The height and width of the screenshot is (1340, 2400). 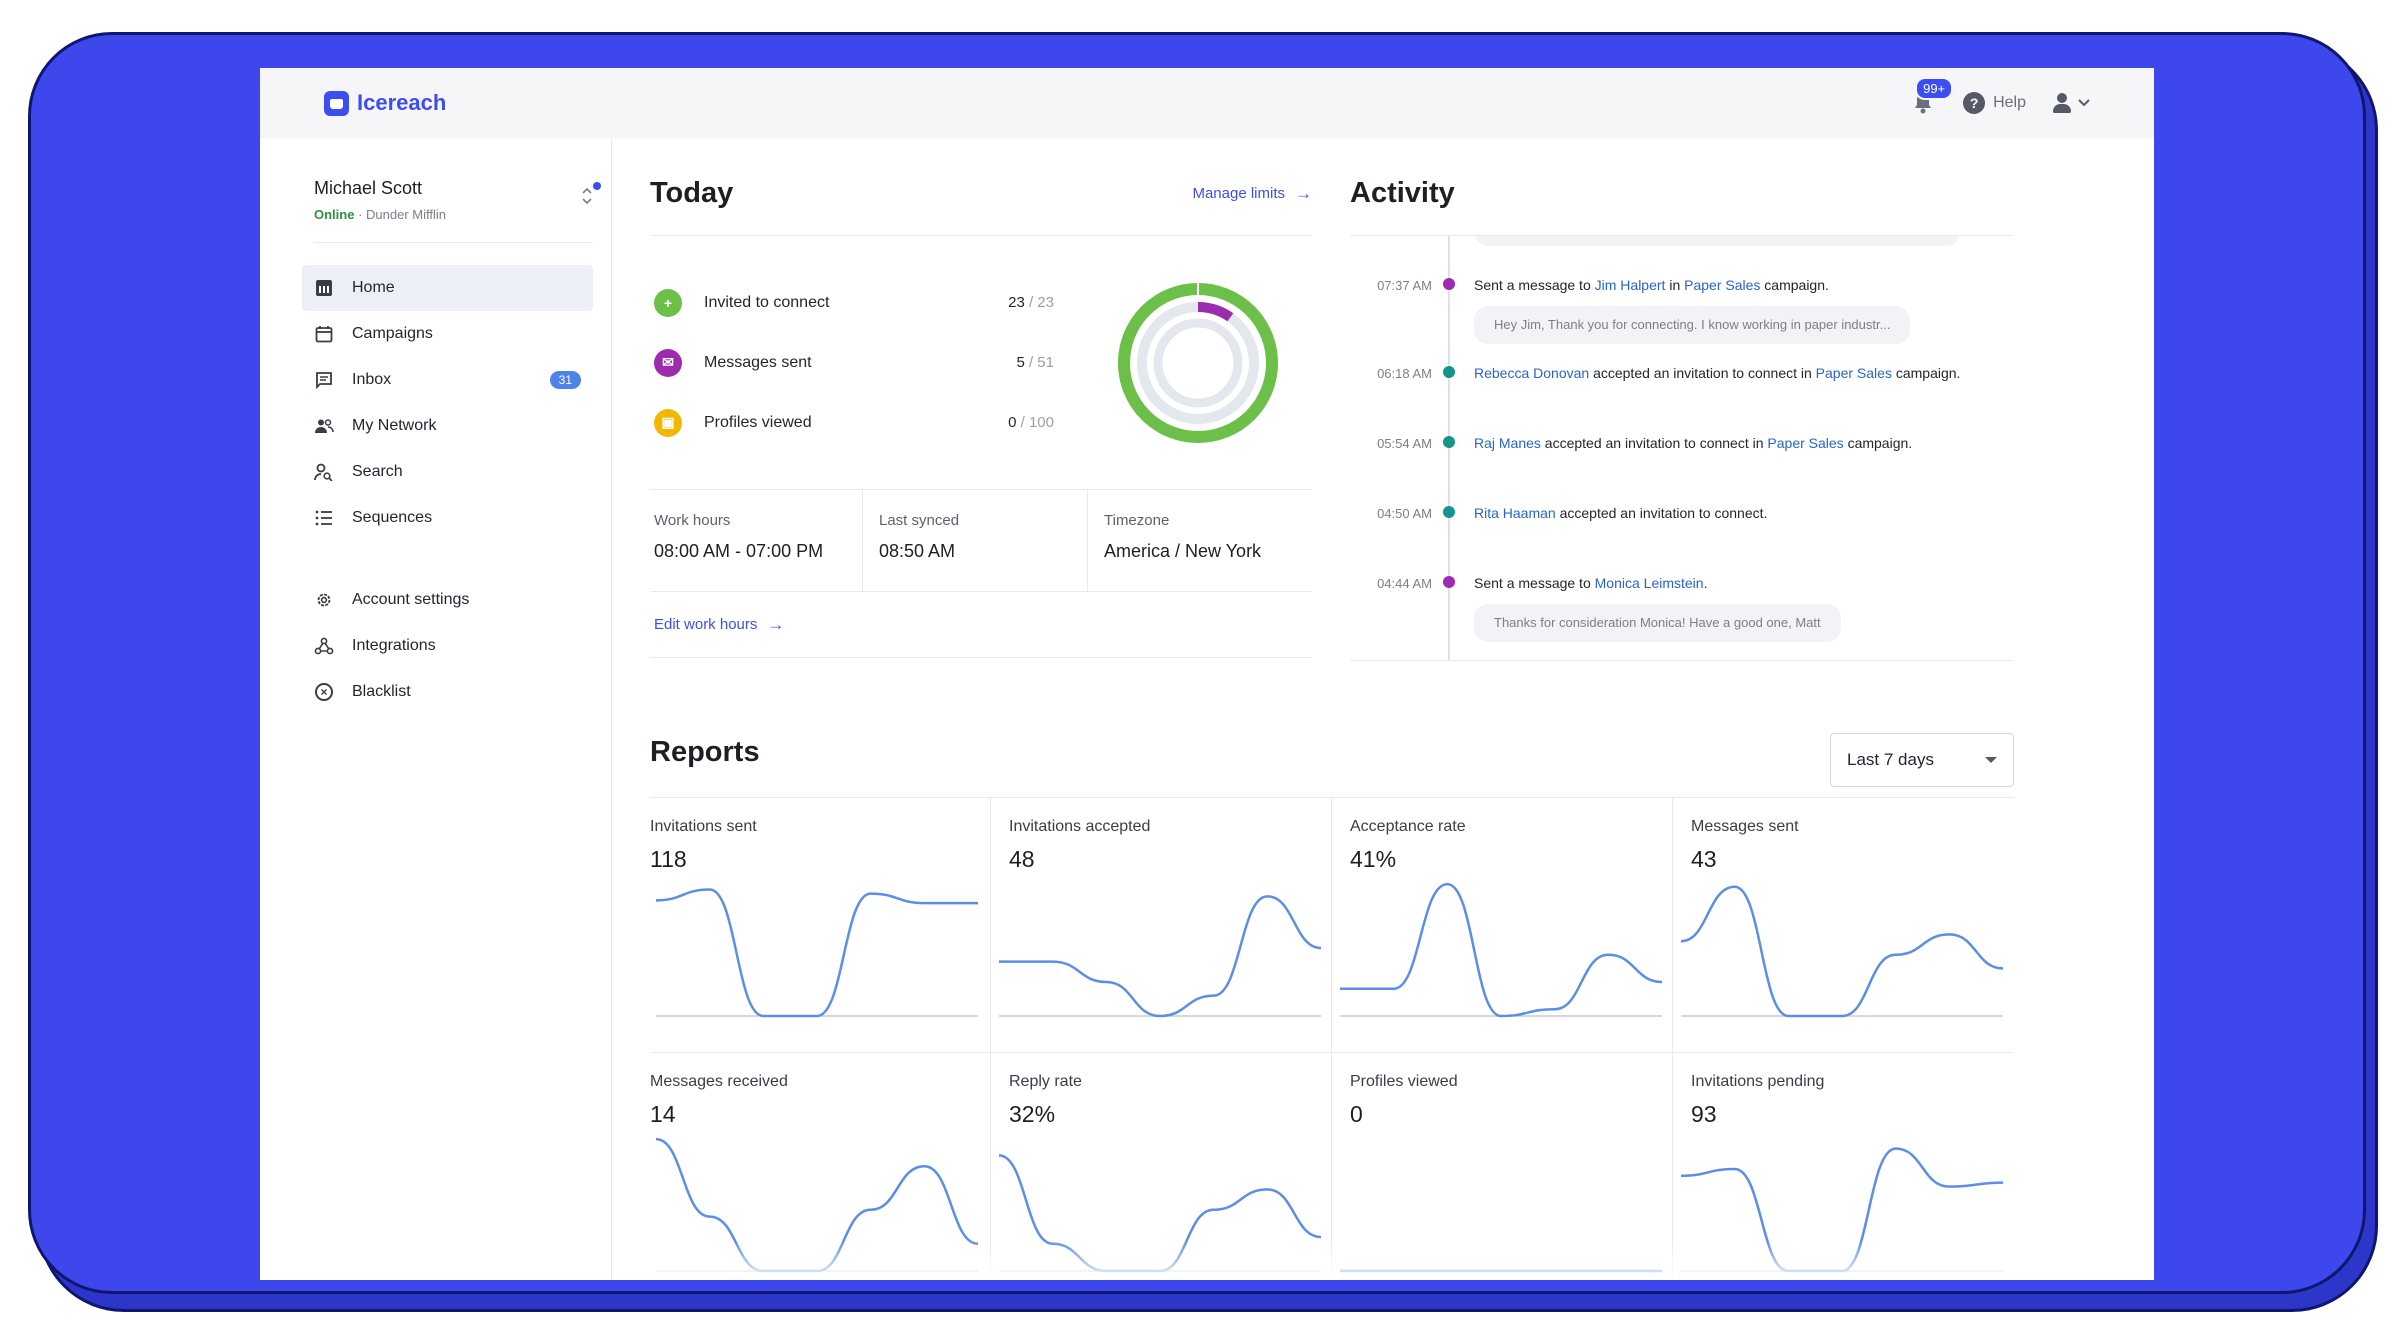 I want to click on date-range-select: Last 7 days, so click(x=1922, y=759).